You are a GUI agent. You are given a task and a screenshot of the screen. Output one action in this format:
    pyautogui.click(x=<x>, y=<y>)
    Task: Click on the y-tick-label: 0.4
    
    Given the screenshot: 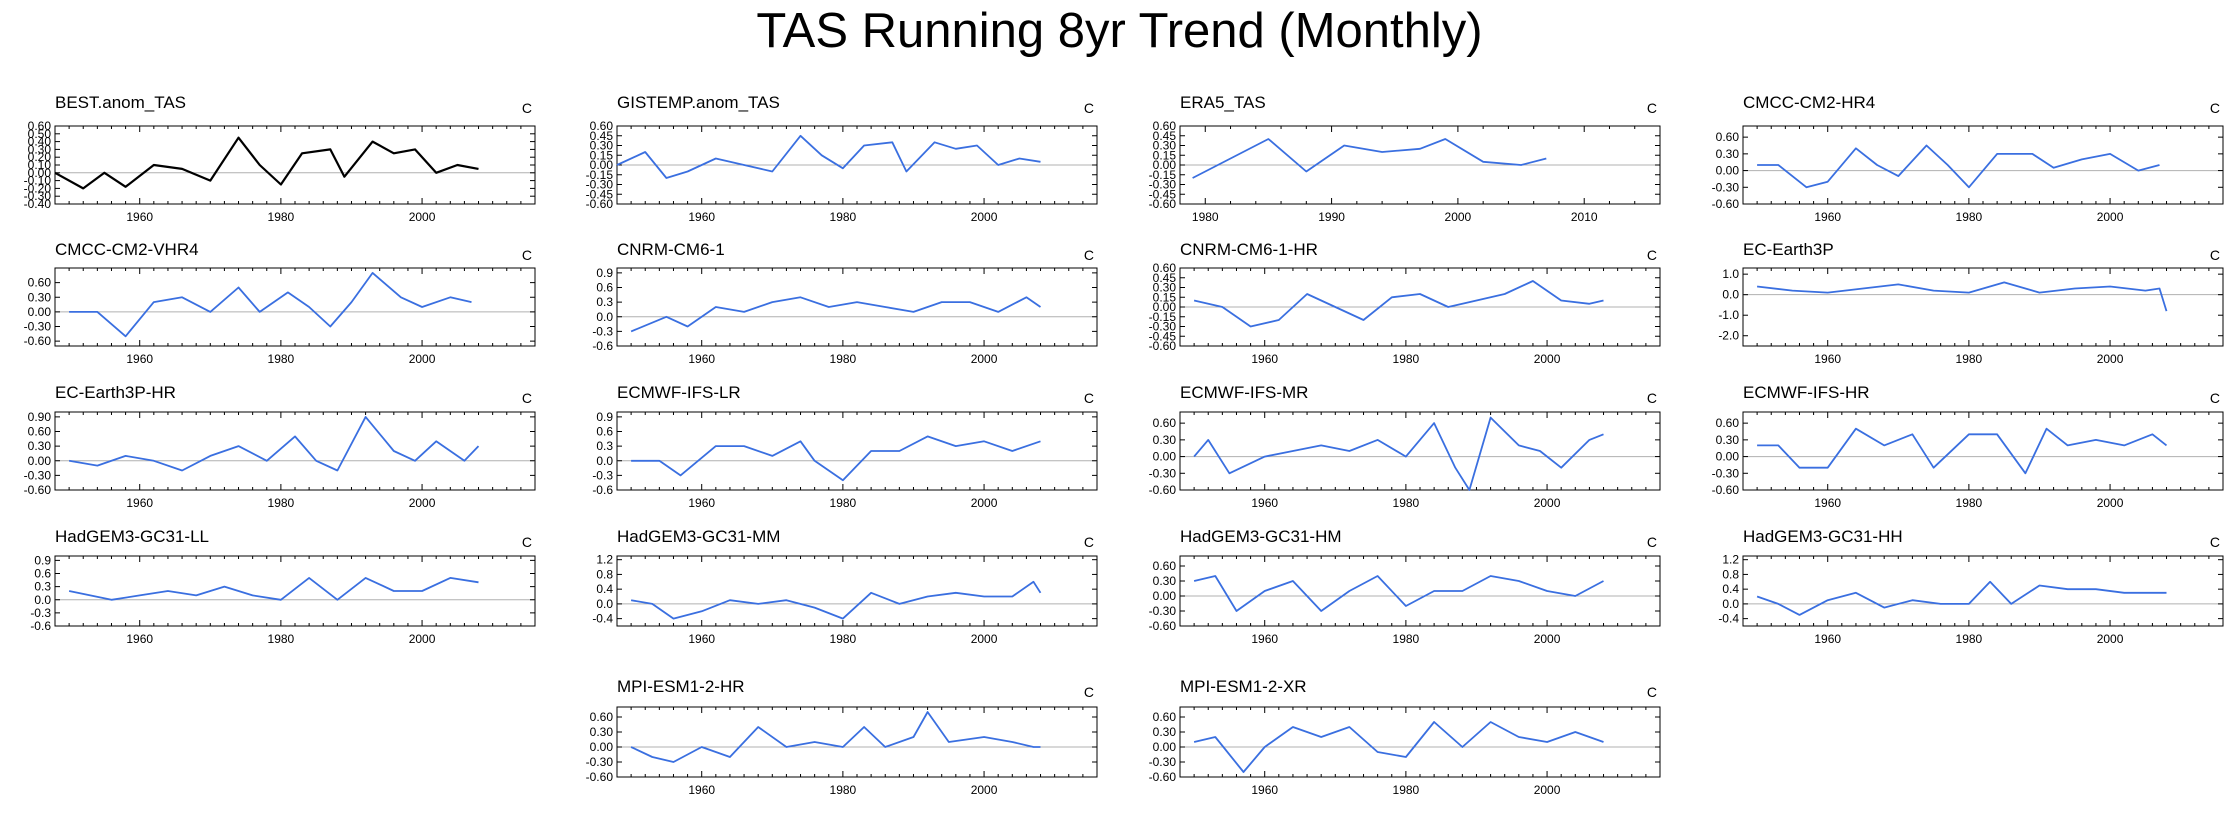 What is the action you would take?
    pyautogui.click(x=604, y=589)
    